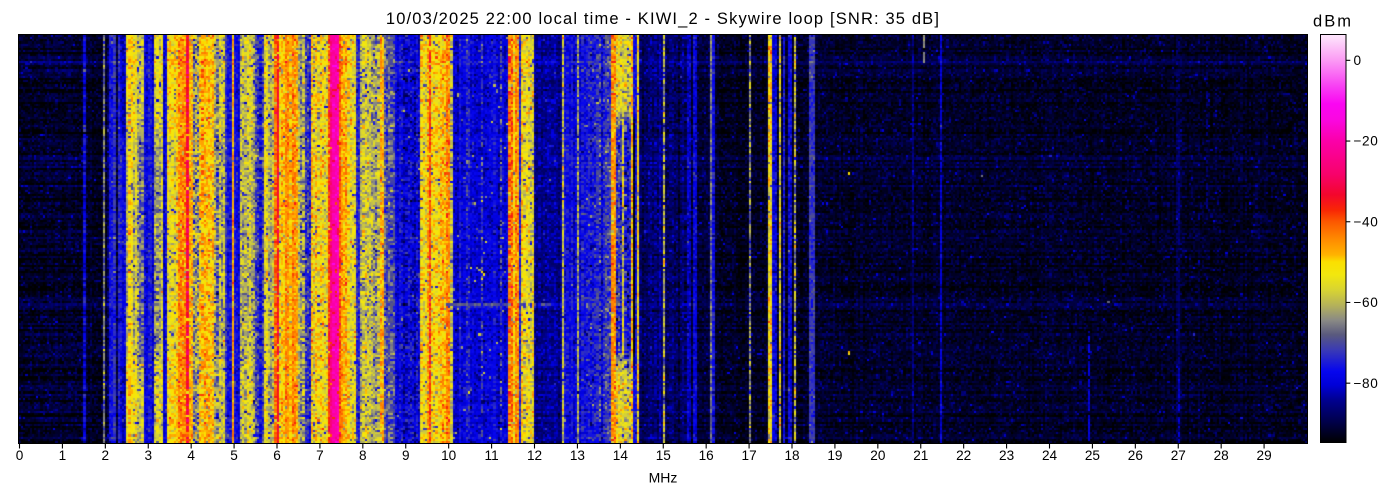 The width and height of the screenshot is (1400, 500). I want to click on svg-text: 11, so click(492, 455).